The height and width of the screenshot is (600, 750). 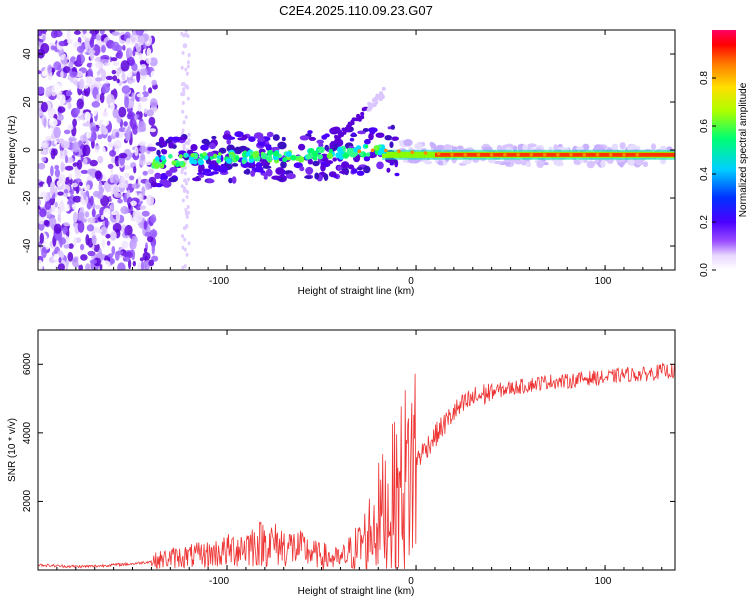 I want to click on snr-x-tick-label: 100, so click(x=603, y=581).